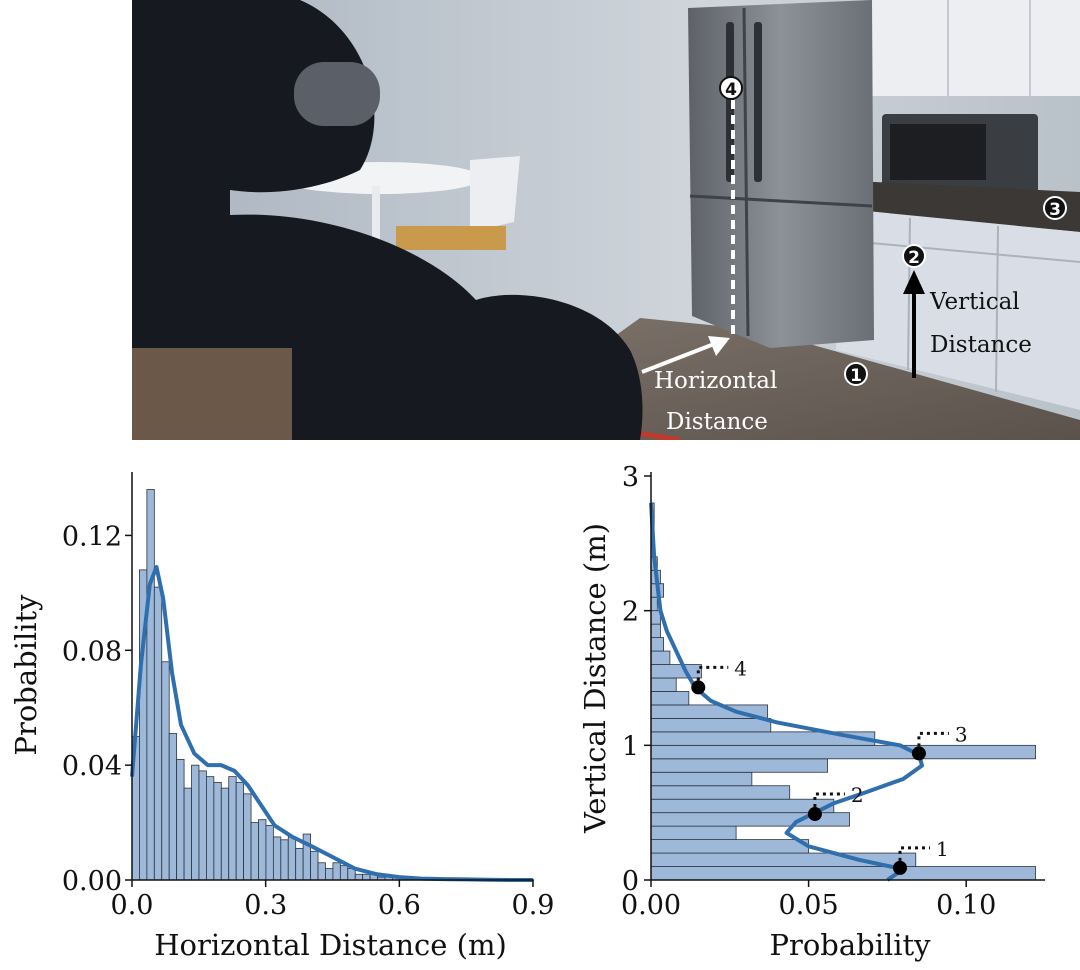 This screenshot has height=970, width=1080. Describe the element at coordinates (92, 536) in the screenshot. I see `y-tick-label: 0.12` at that location.